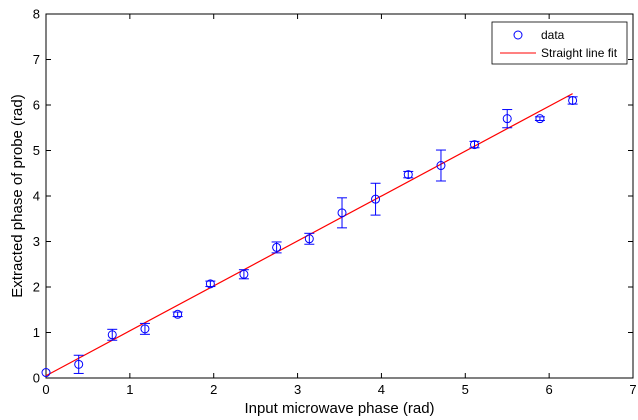 The image size is (638, 420). Describe the element at coordinates (36, 332) in the screenshot. I see `y-tick-label: 1` at that location.